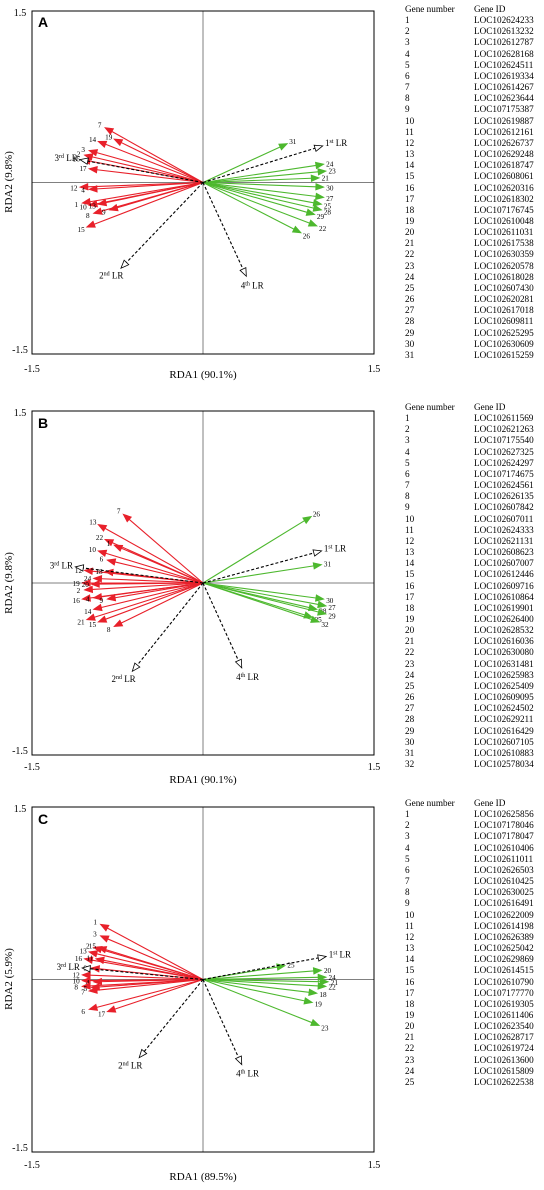 The height and width of the screenshot is (1190, 544). I want to click on gene-id: LOC102622009, so click(504, 914).